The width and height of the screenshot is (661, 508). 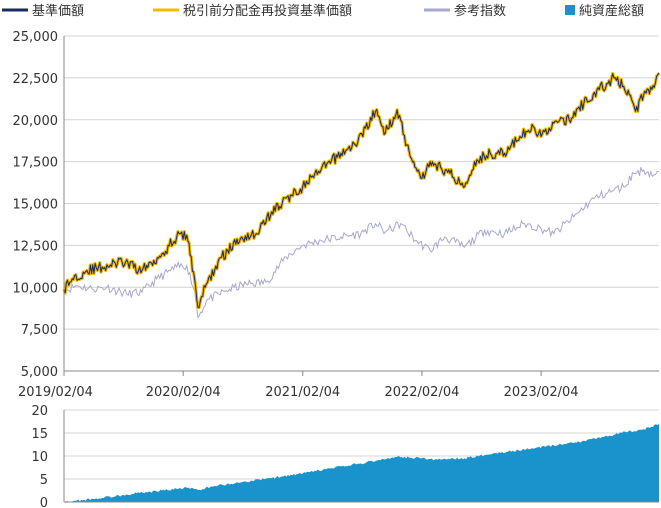 I want to click on main-y-tick-label: 7,500, so click(x=39, y=330).